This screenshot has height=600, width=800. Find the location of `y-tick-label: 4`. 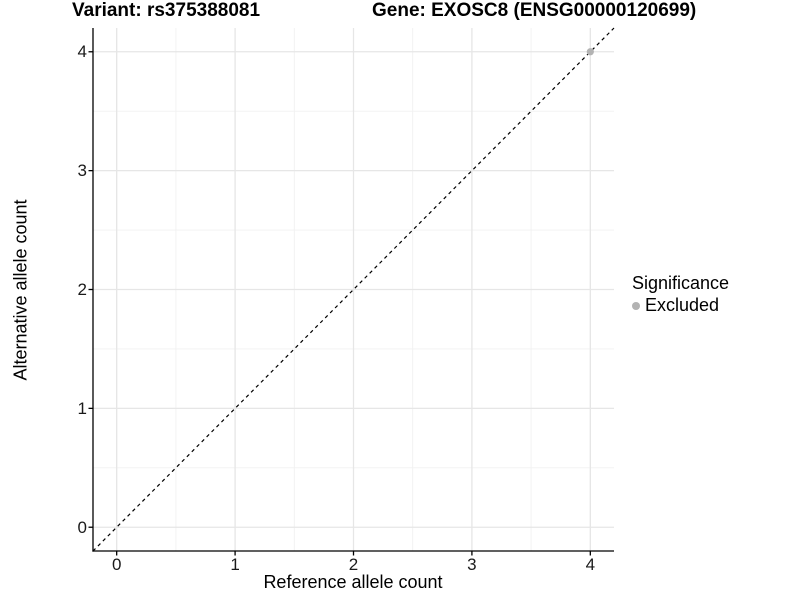

y-tick-label: 4 is located at coordinates (82, 52).